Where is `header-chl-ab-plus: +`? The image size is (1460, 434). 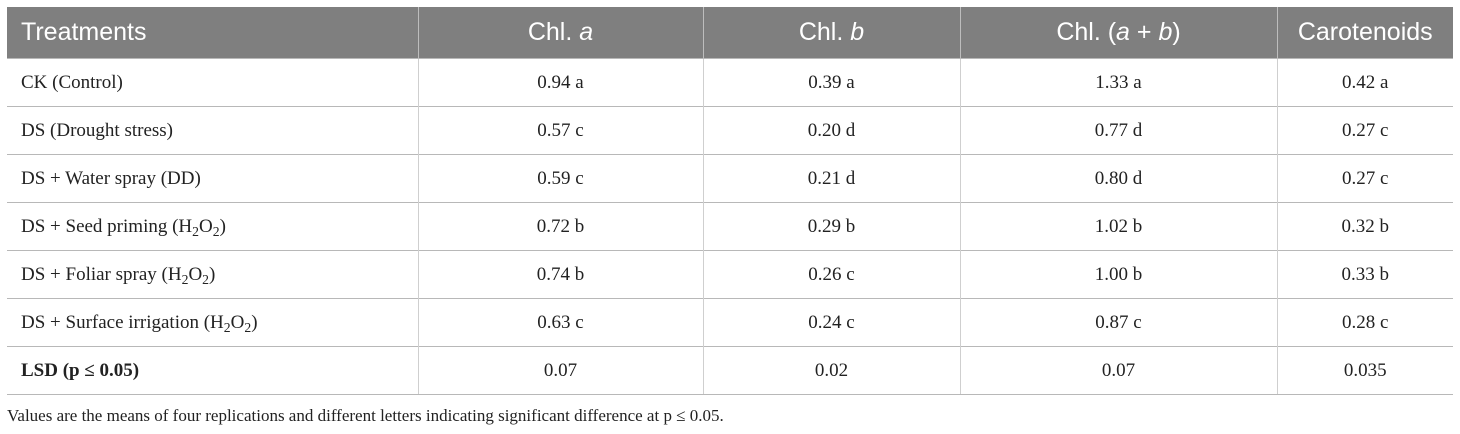 header-chl-ab-plus: + is located at coordinates (1144, 32).